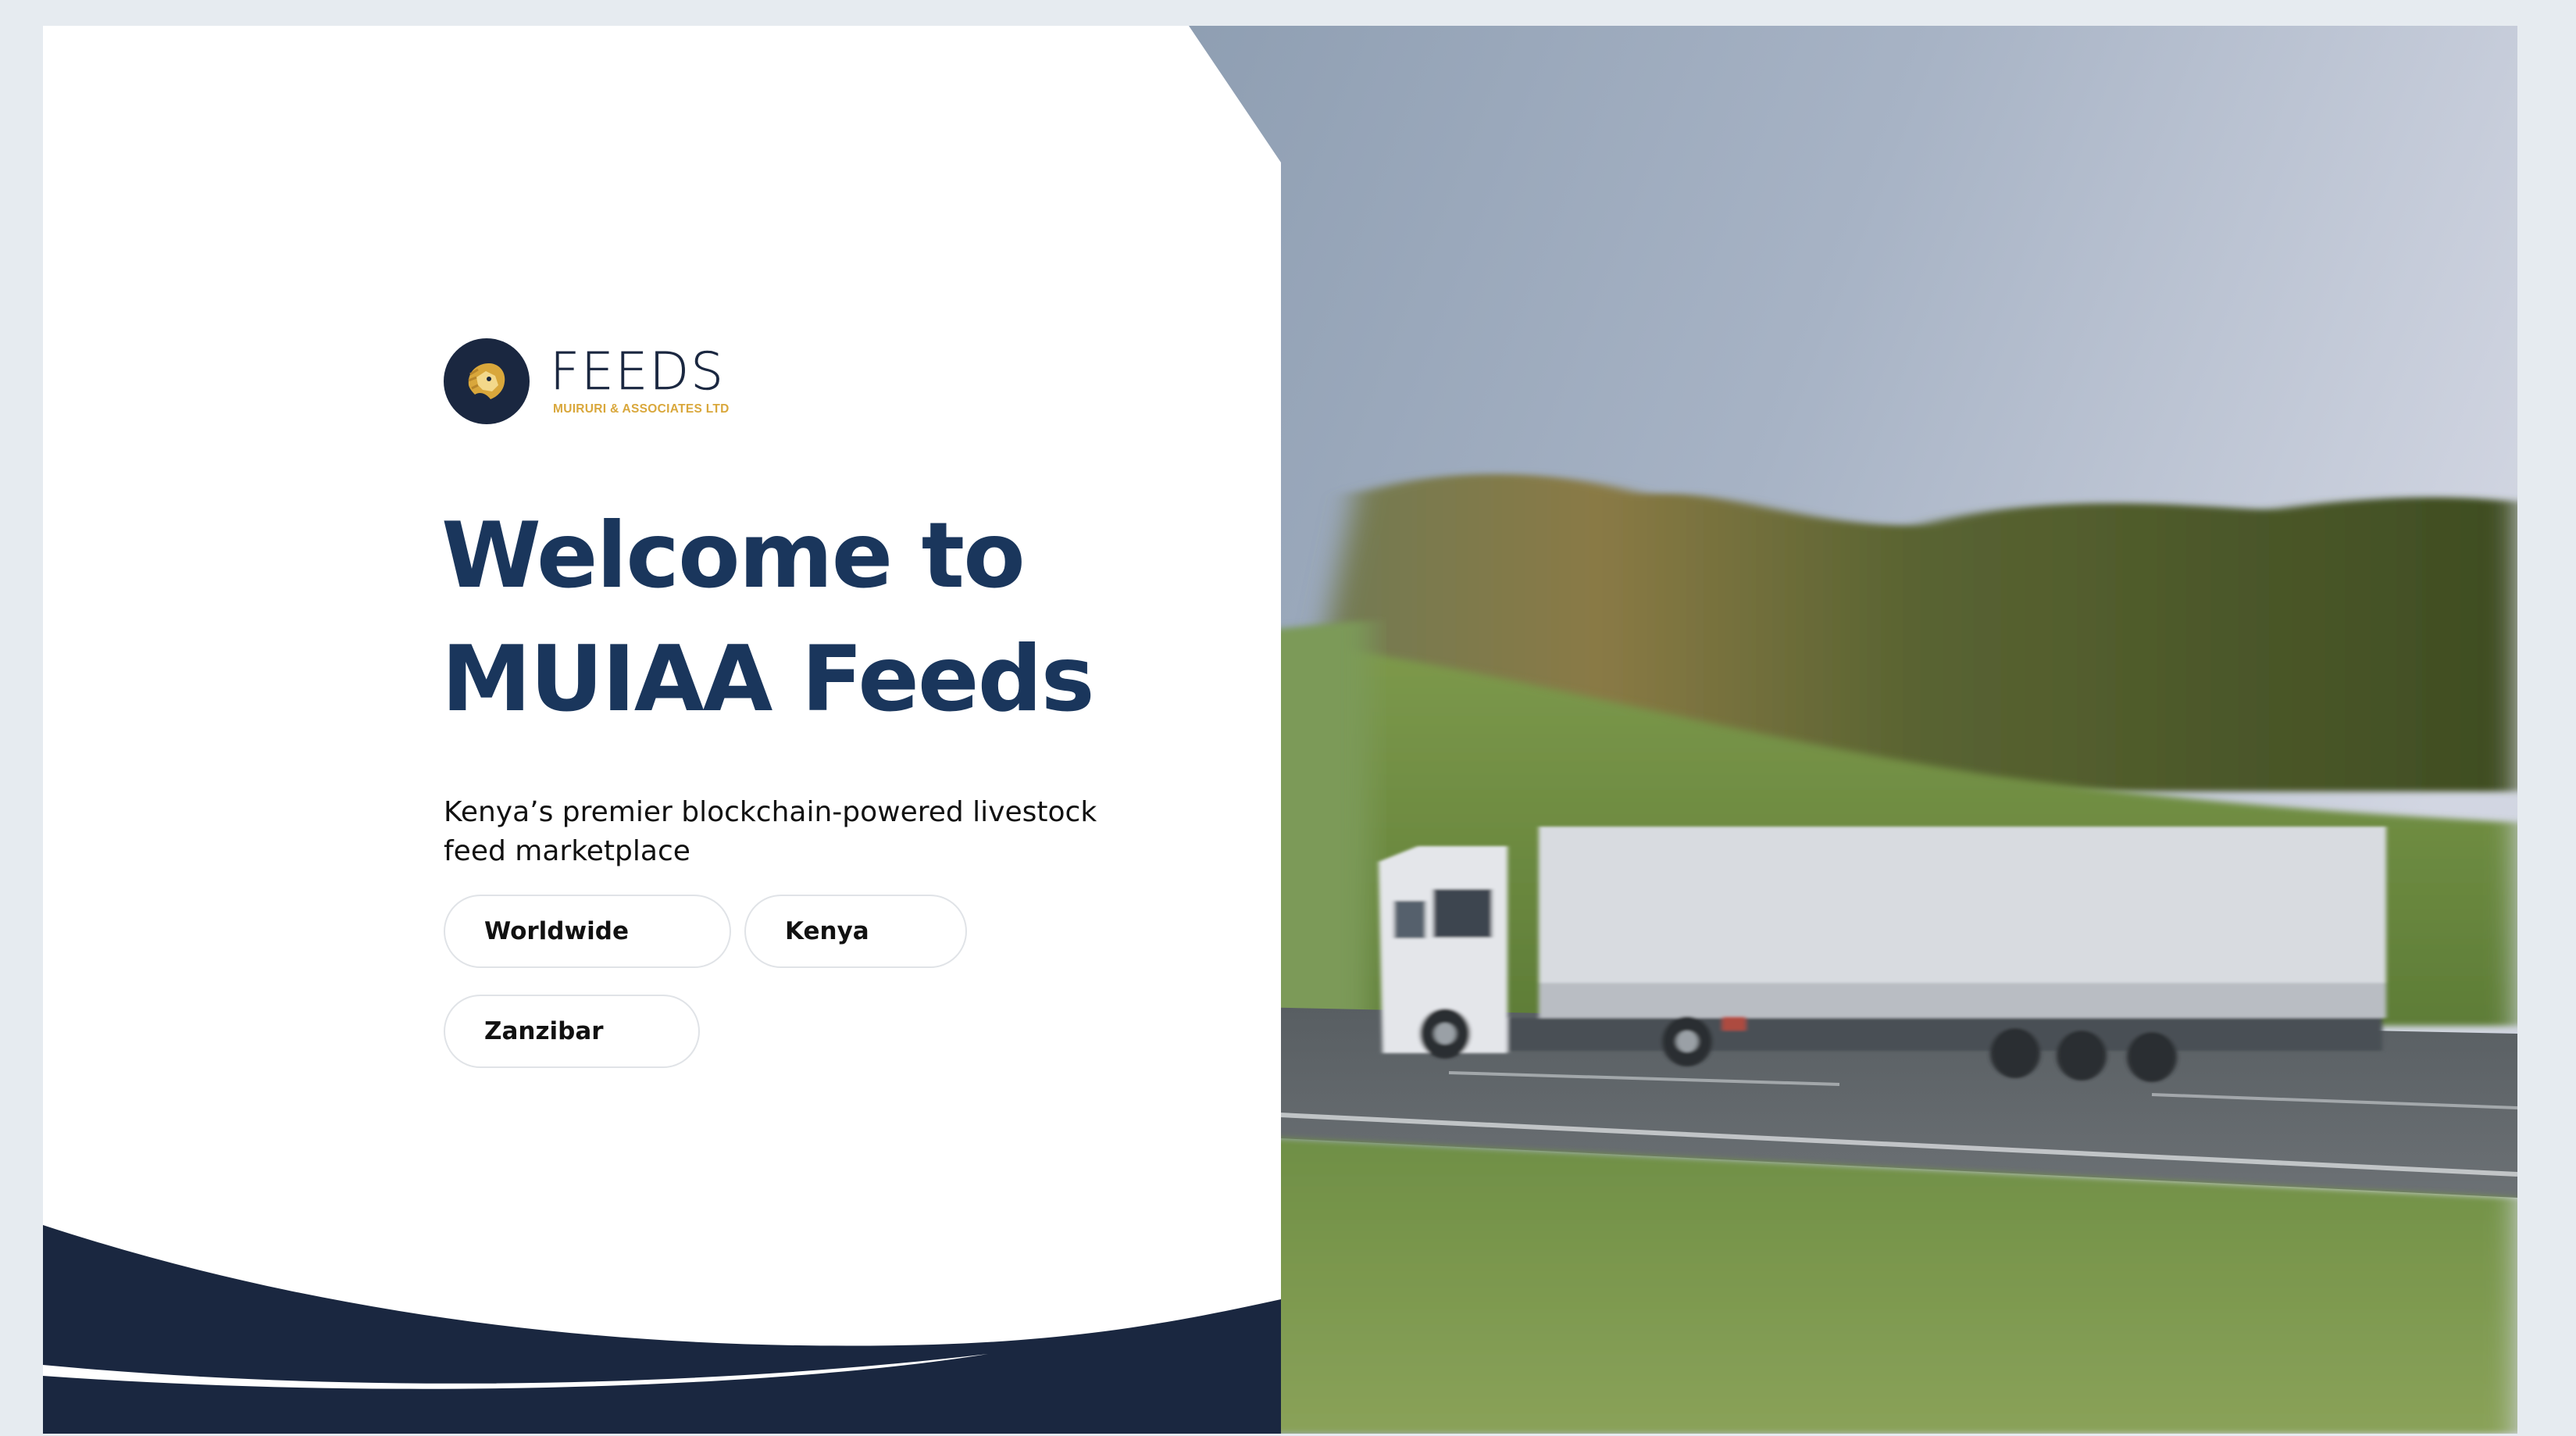 This screenshot has width=2576, height=1436. Describe the element at coordinates (572, 1031) in the screenshot. I see `location-chip-zanzibar: Zanzibar` at that location.